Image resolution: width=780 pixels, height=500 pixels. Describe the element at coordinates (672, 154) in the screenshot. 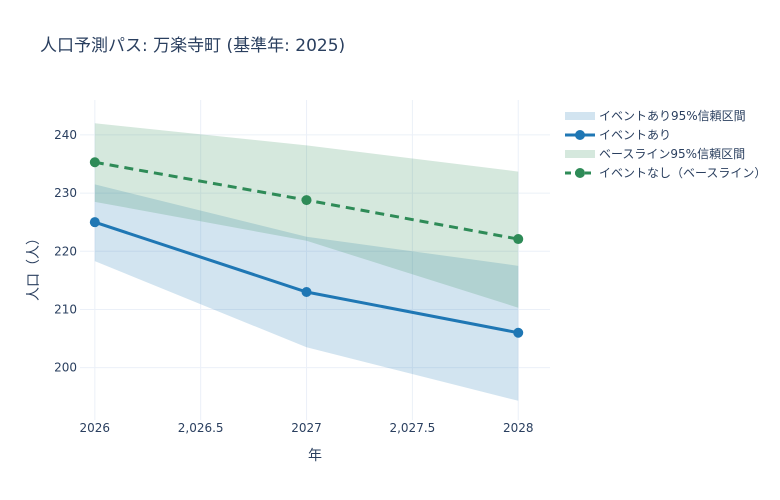

I see `legend-label: ベースライン95%信頼区間` at that location.